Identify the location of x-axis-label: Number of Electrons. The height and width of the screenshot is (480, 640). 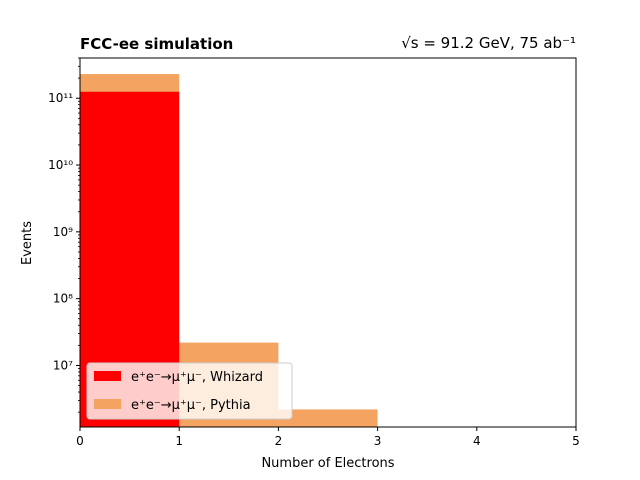
(327, 463).